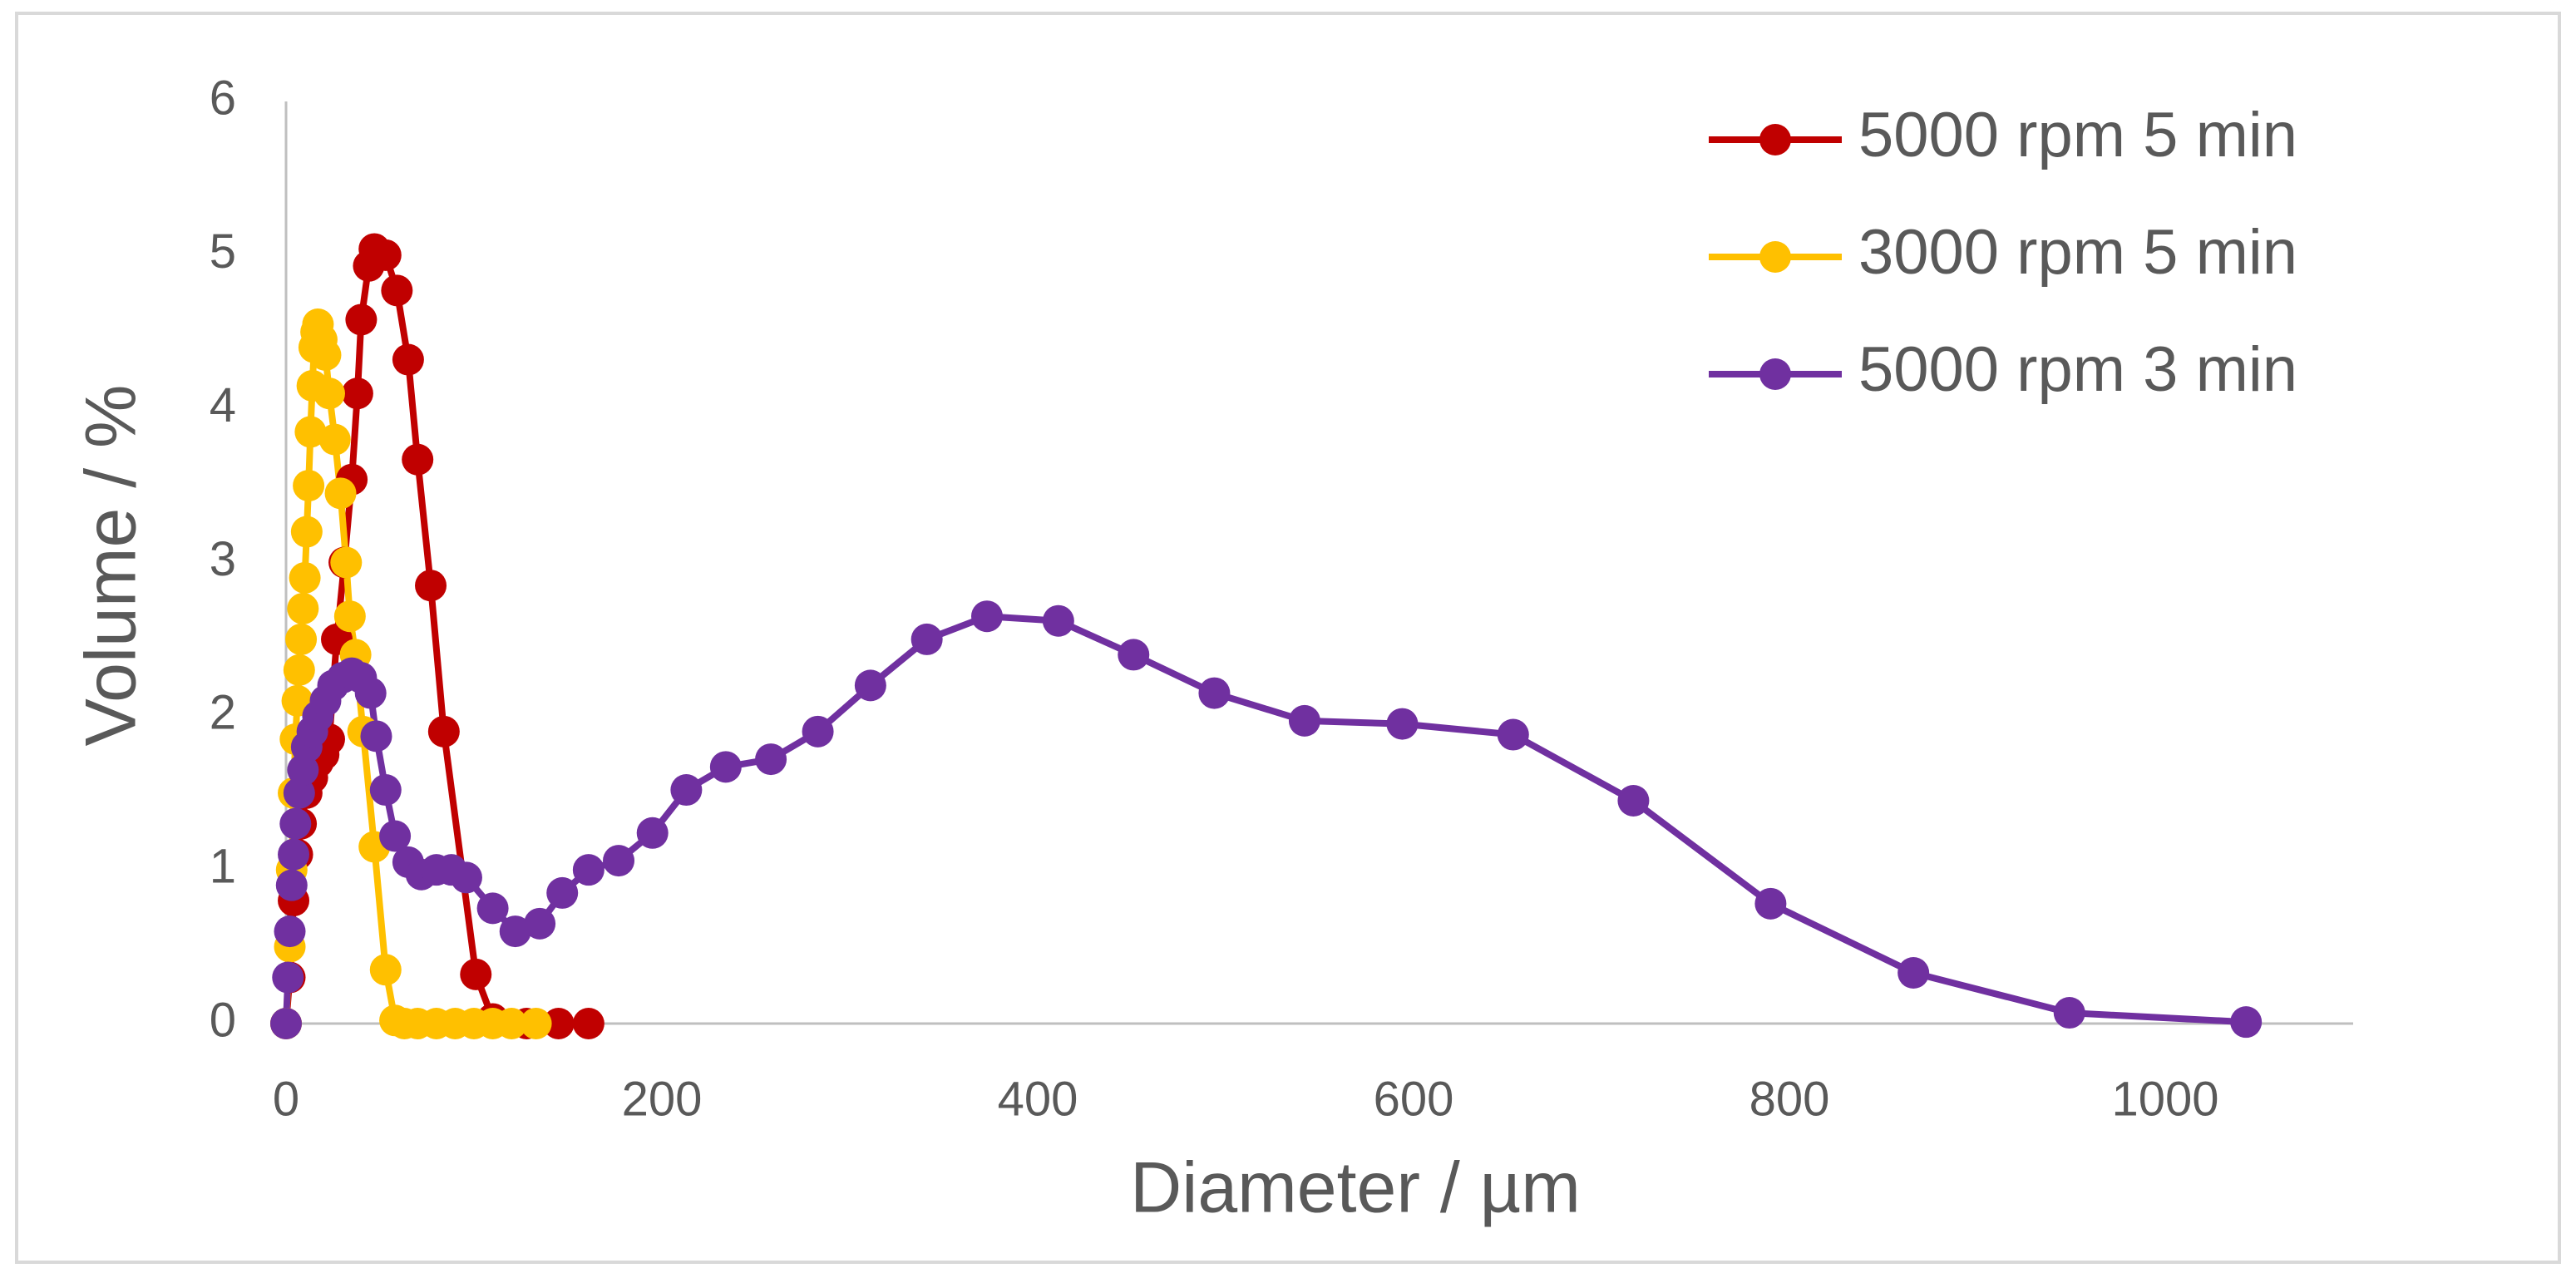  I want to click on legend-label: 3000 rpm 5 min, so click(2077, 252).